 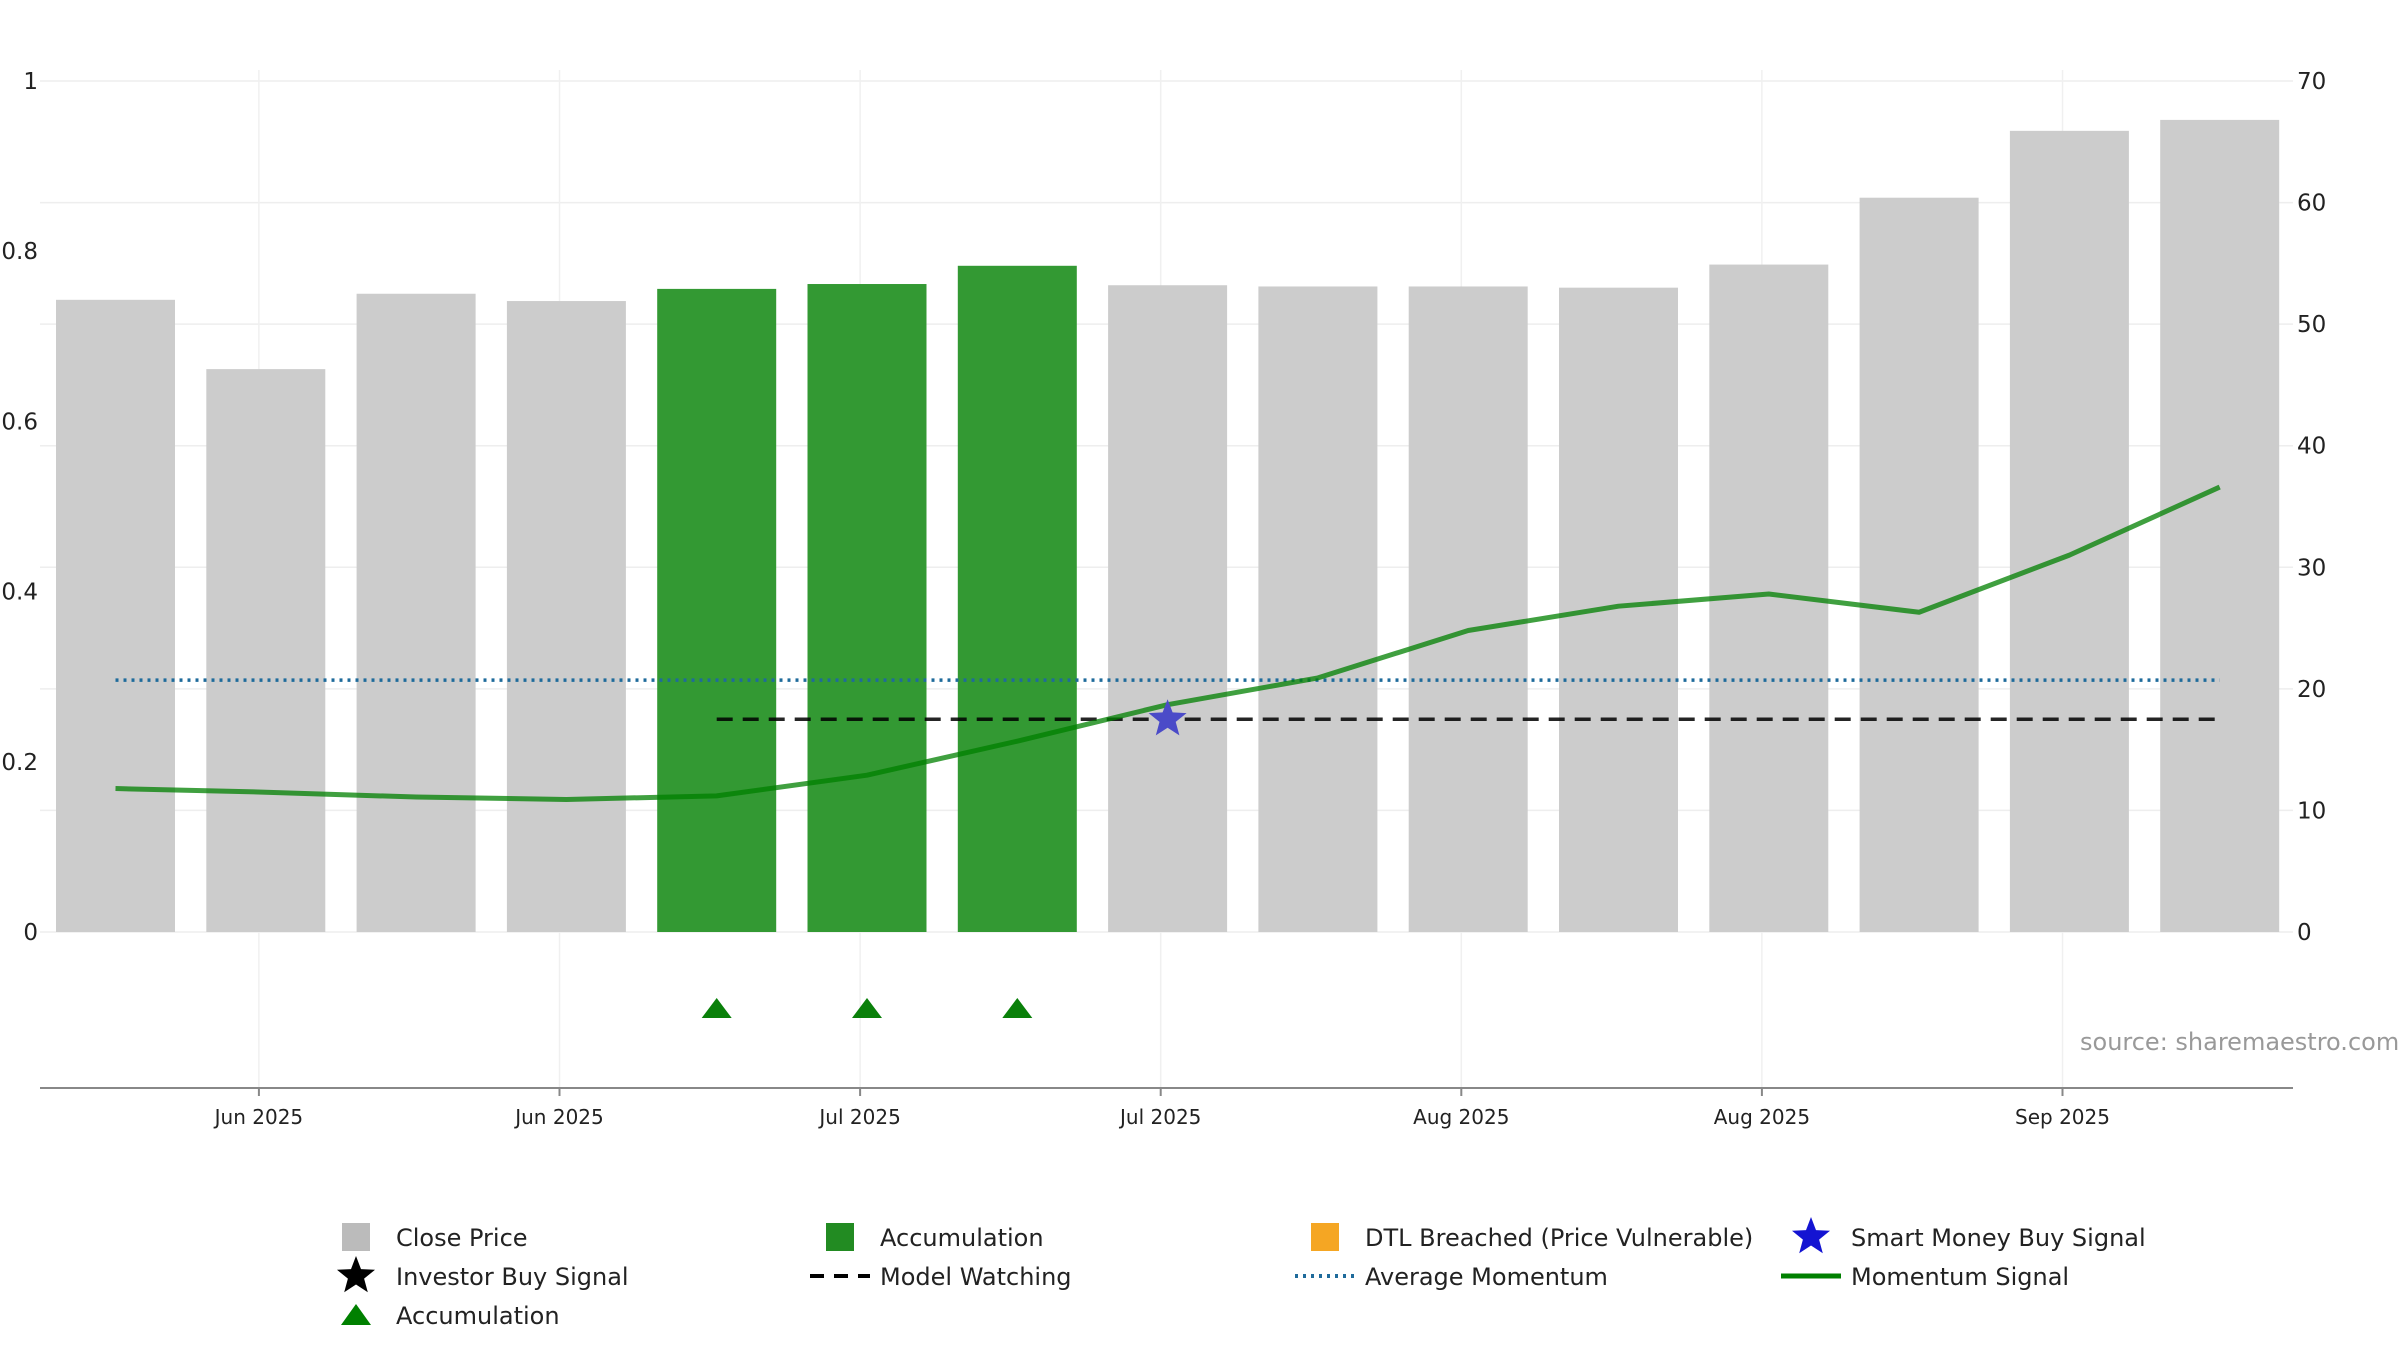 I want to click on source-label: source: sharemaestro.com, so click(x=2239, y=1042).